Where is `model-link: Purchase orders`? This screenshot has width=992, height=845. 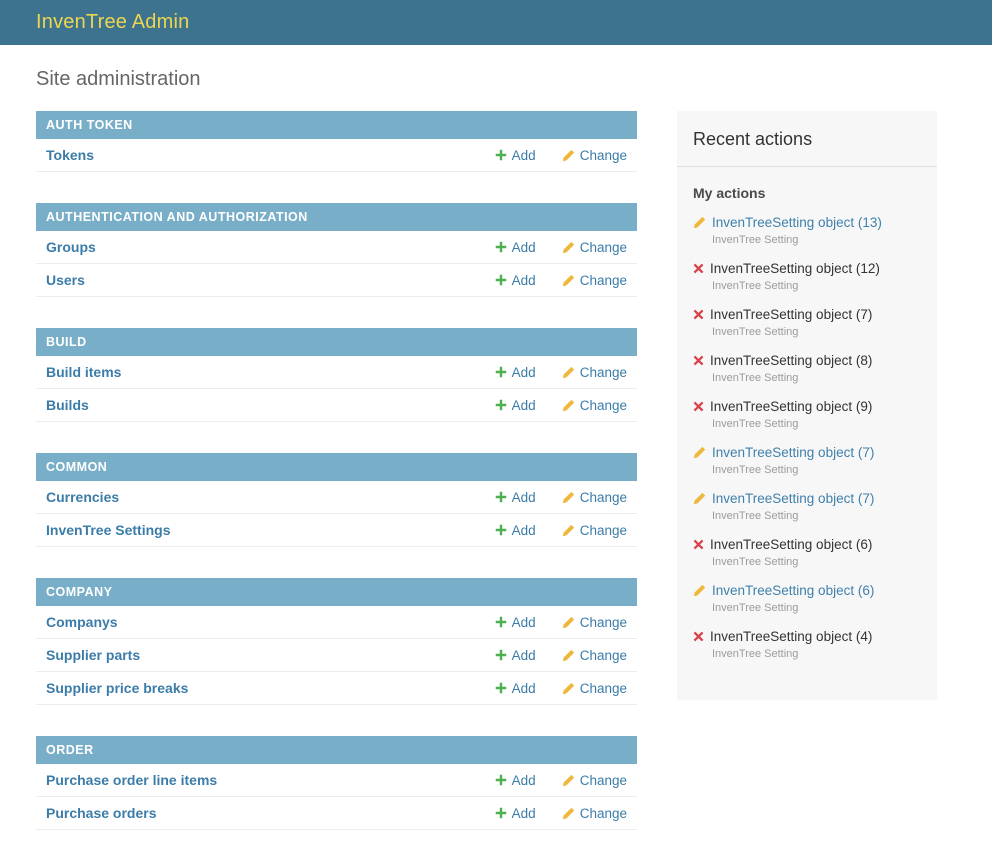 model-link: Purchase orders is located at coordinates (101, 813).